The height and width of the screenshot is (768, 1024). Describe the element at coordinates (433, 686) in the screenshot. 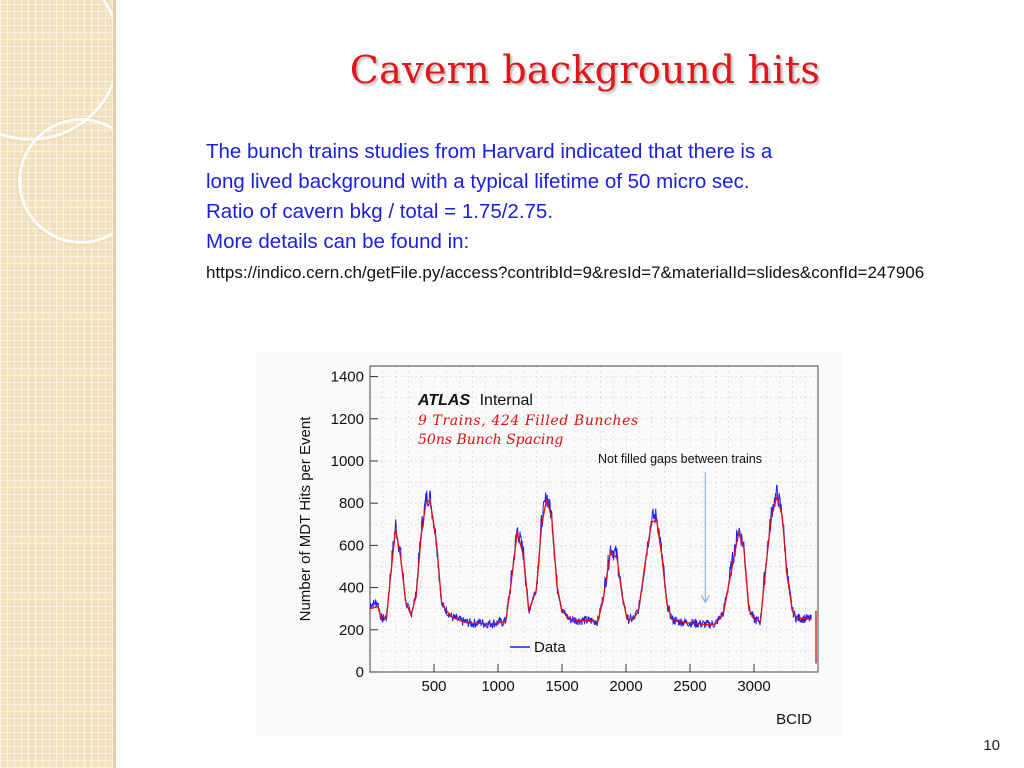

I see `x-tick-label: 500` at that location.